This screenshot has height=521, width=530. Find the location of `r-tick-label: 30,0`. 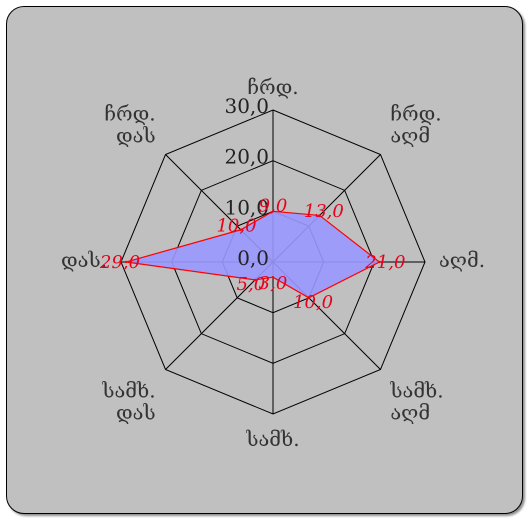

r-tick-label: 30,0 is located at coordinates (246, 106).